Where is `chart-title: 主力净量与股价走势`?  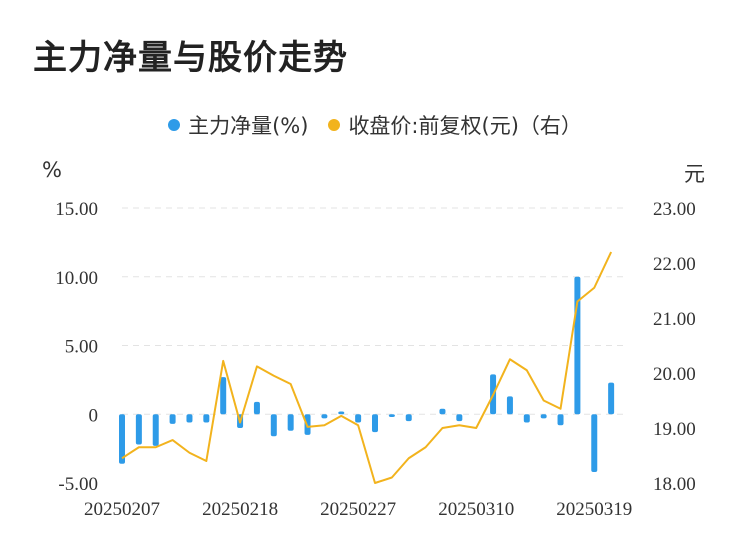 chart-title: 主力净量与股价走势 is located at coordinates (190, 58).